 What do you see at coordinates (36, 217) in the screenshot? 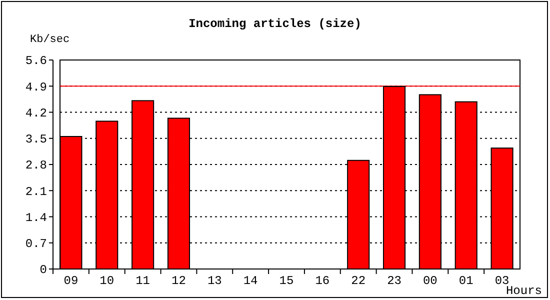
I see `y-tick-label: 1.4` at bounding box center [36, 217].